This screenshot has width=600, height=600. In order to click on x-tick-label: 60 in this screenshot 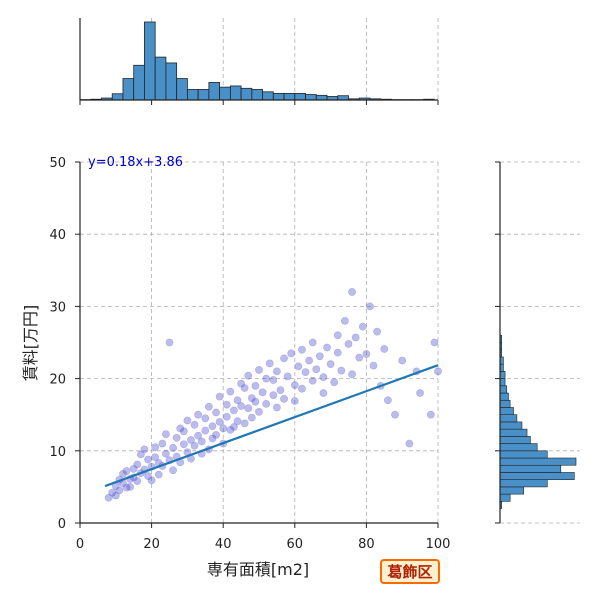, I will do `click(295, 544)`.